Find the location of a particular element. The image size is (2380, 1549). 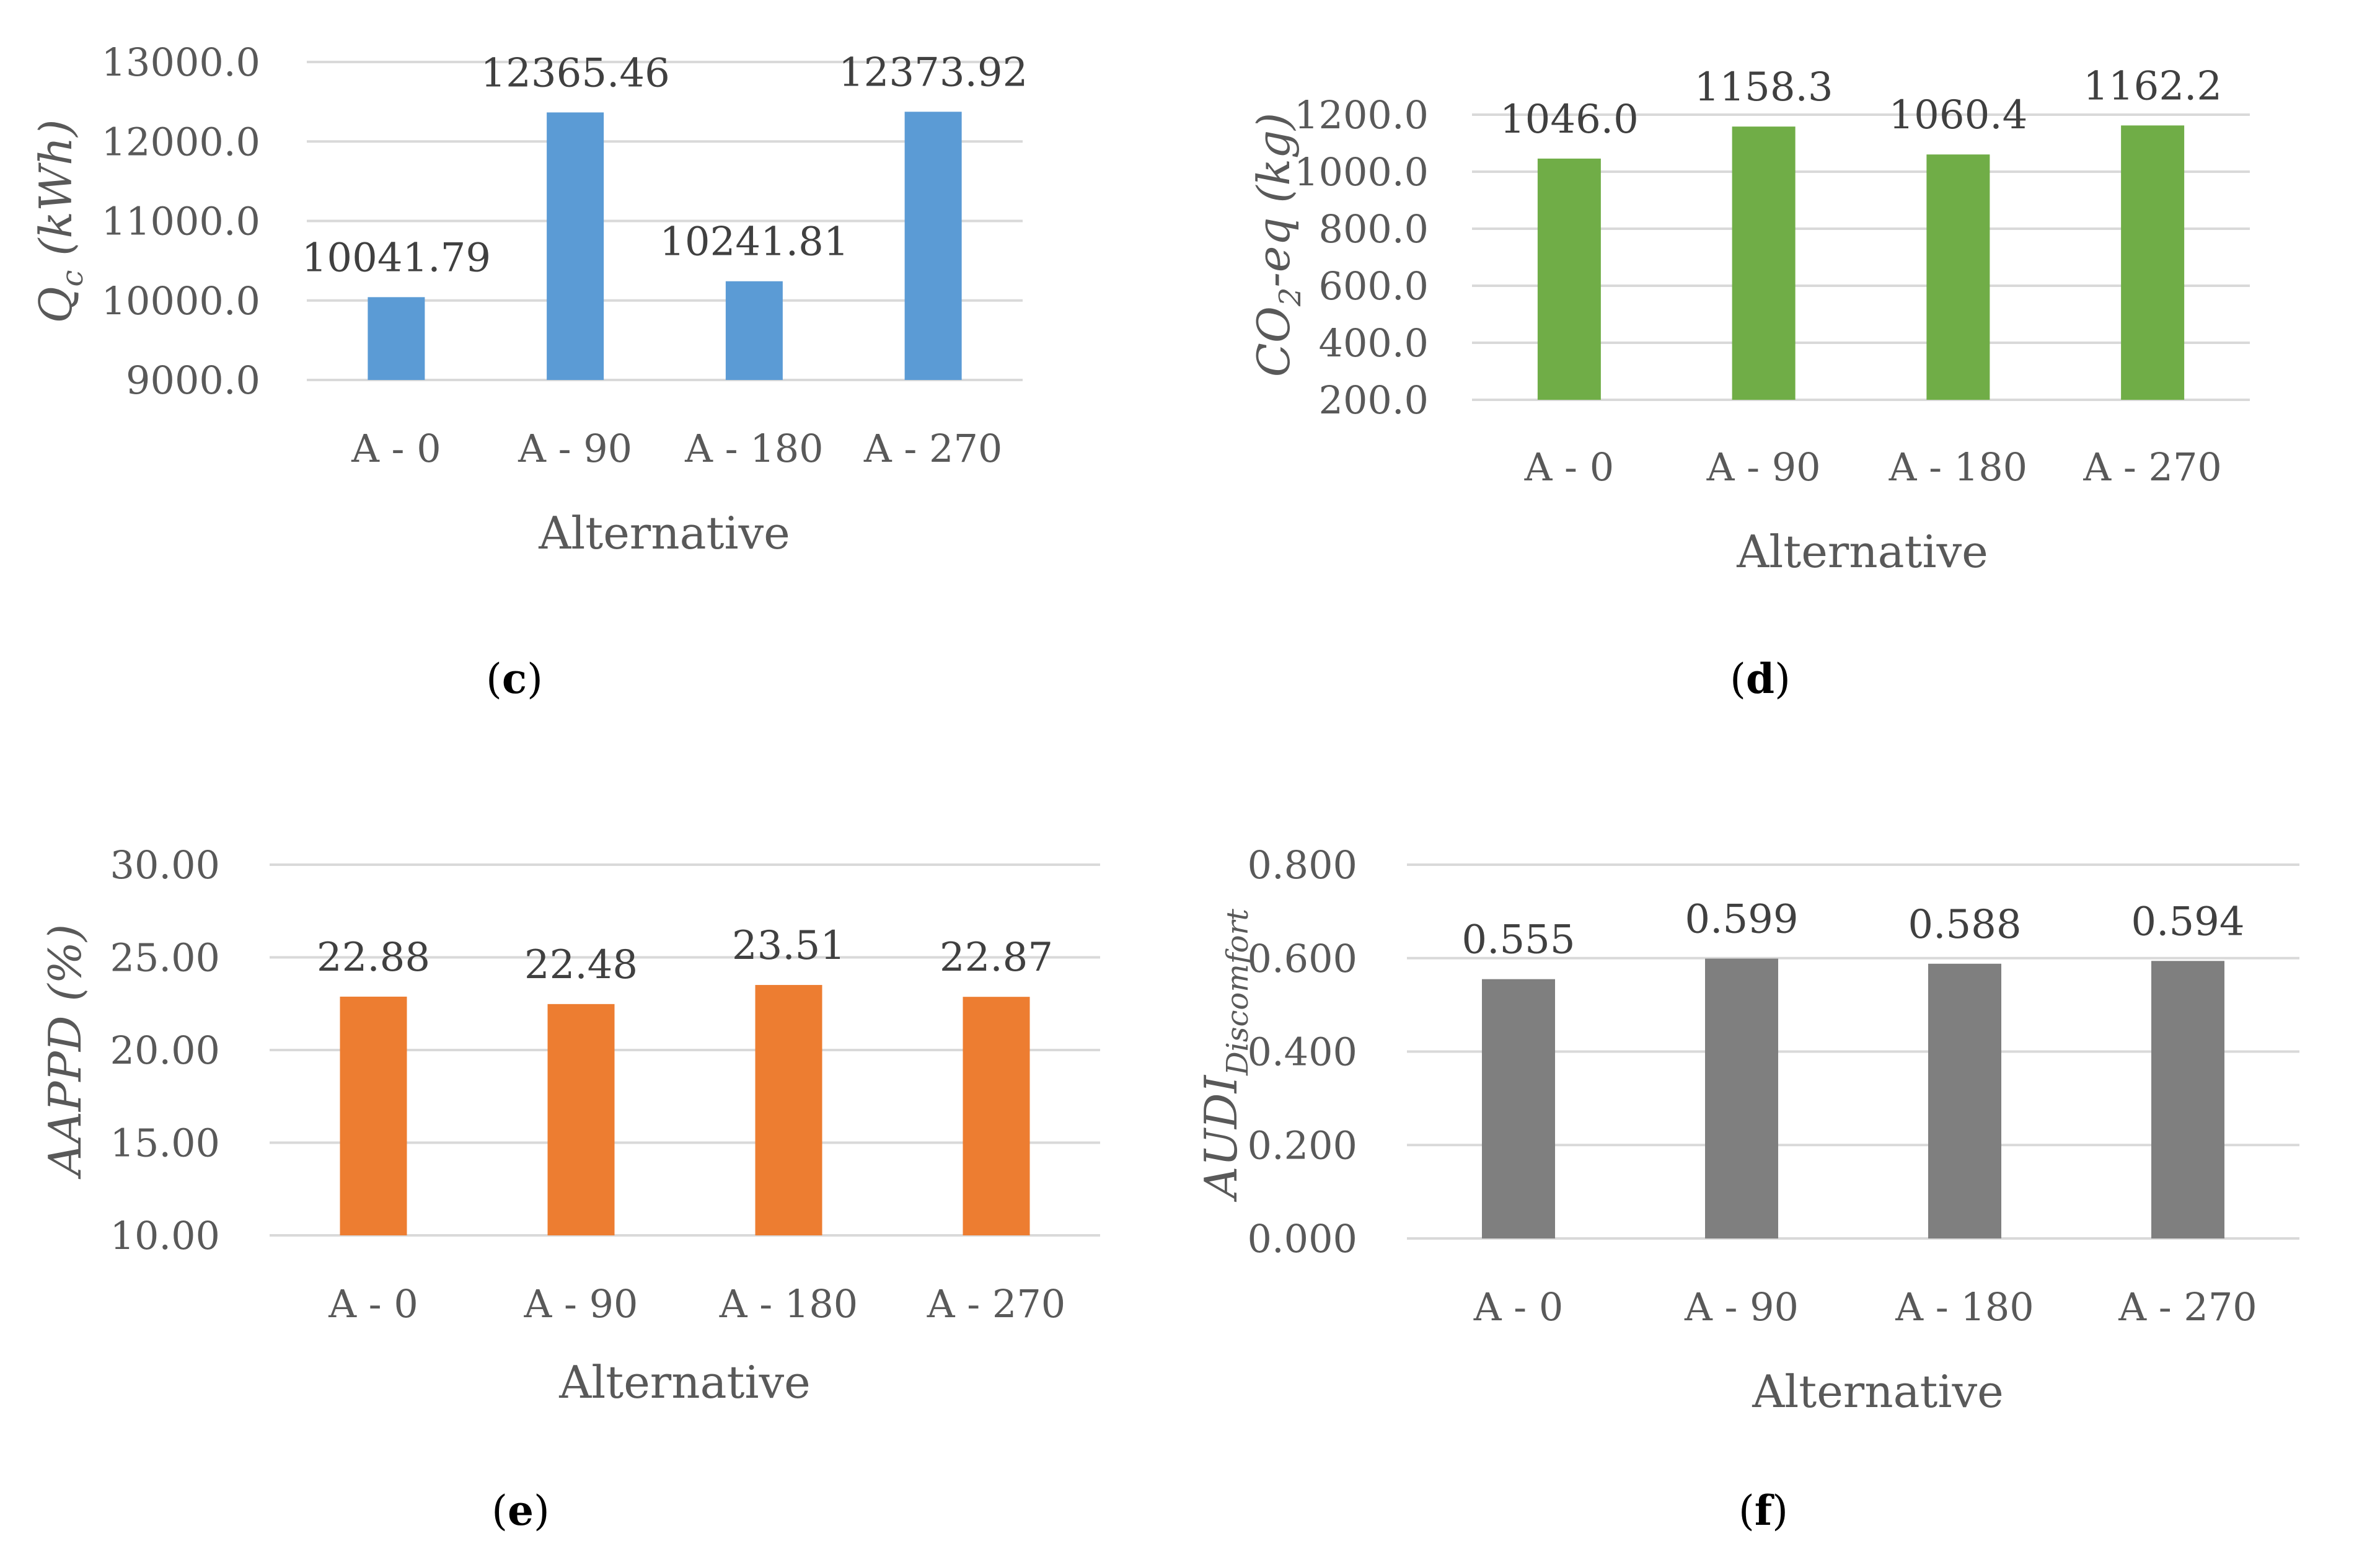

data-label: 0.588 is located at coordinates (1964, 925).